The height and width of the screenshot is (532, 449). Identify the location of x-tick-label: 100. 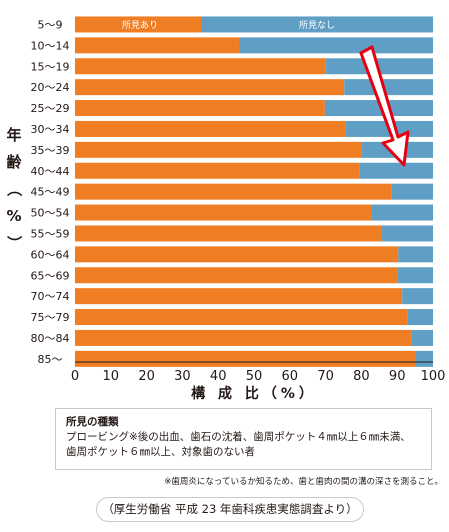
(433, 376).